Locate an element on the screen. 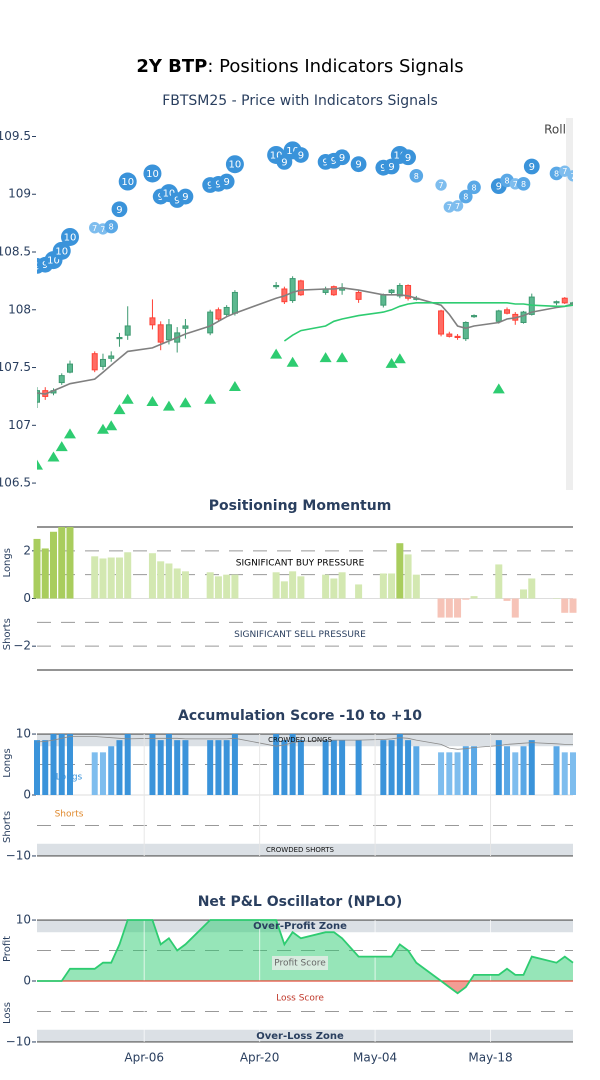 The width and height of the screenshot is (600, 1080). y-tick-label: 108 is located at coordinates (19, 309).